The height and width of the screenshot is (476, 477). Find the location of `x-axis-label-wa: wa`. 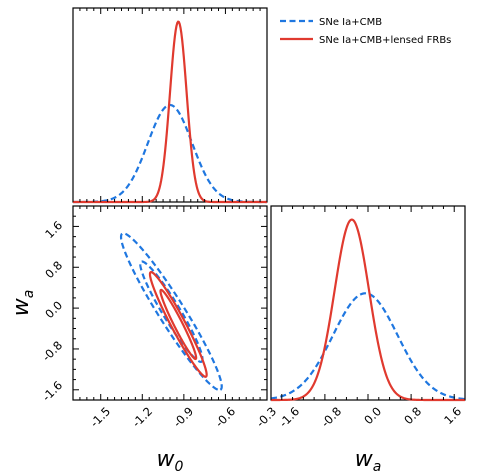

x-axis-label-wa: wa is located at coordinates (368, 461).